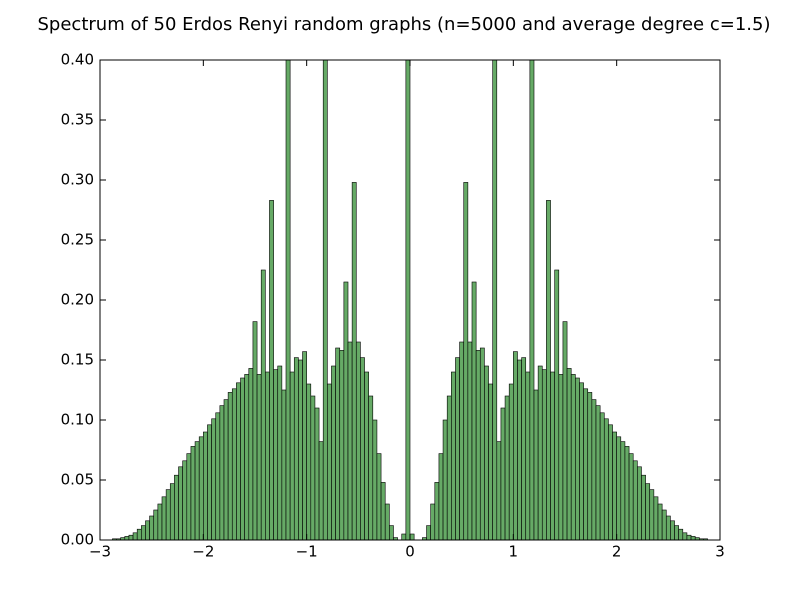  I want to click on x-tick-label: −1, so click(307, 552).